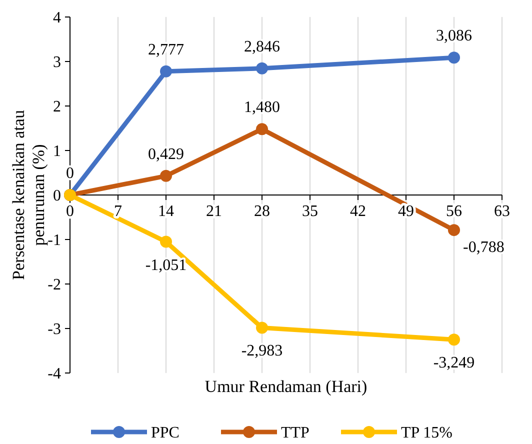 This screenshot has width=532, height=444. What do you see at coordinates (166, 265) in the screenshot?
I see `data-label: -1,051` at bounding box center [166, 265].